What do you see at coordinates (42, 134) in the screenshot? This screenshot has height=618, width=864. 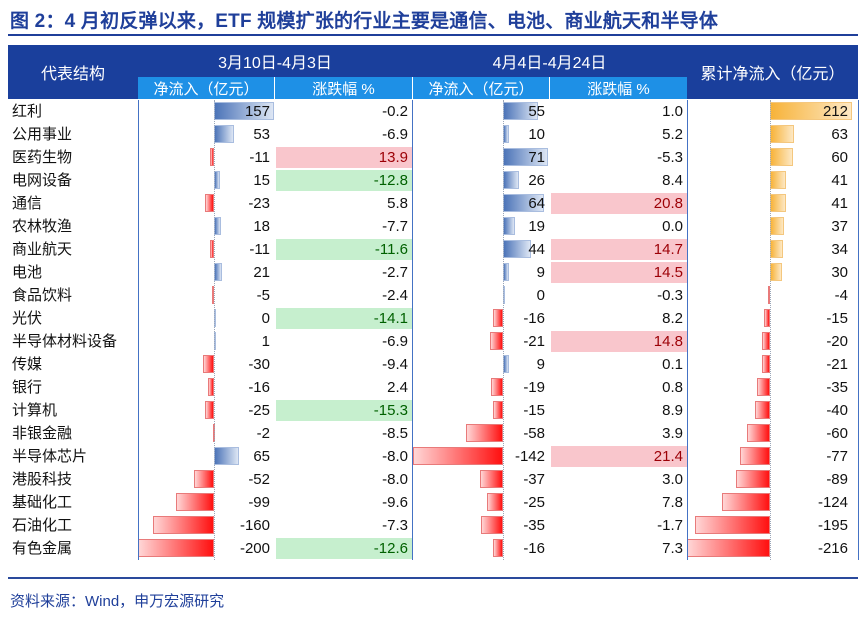 I see `row-label: 公用事业` at bounding box center [42, 134].